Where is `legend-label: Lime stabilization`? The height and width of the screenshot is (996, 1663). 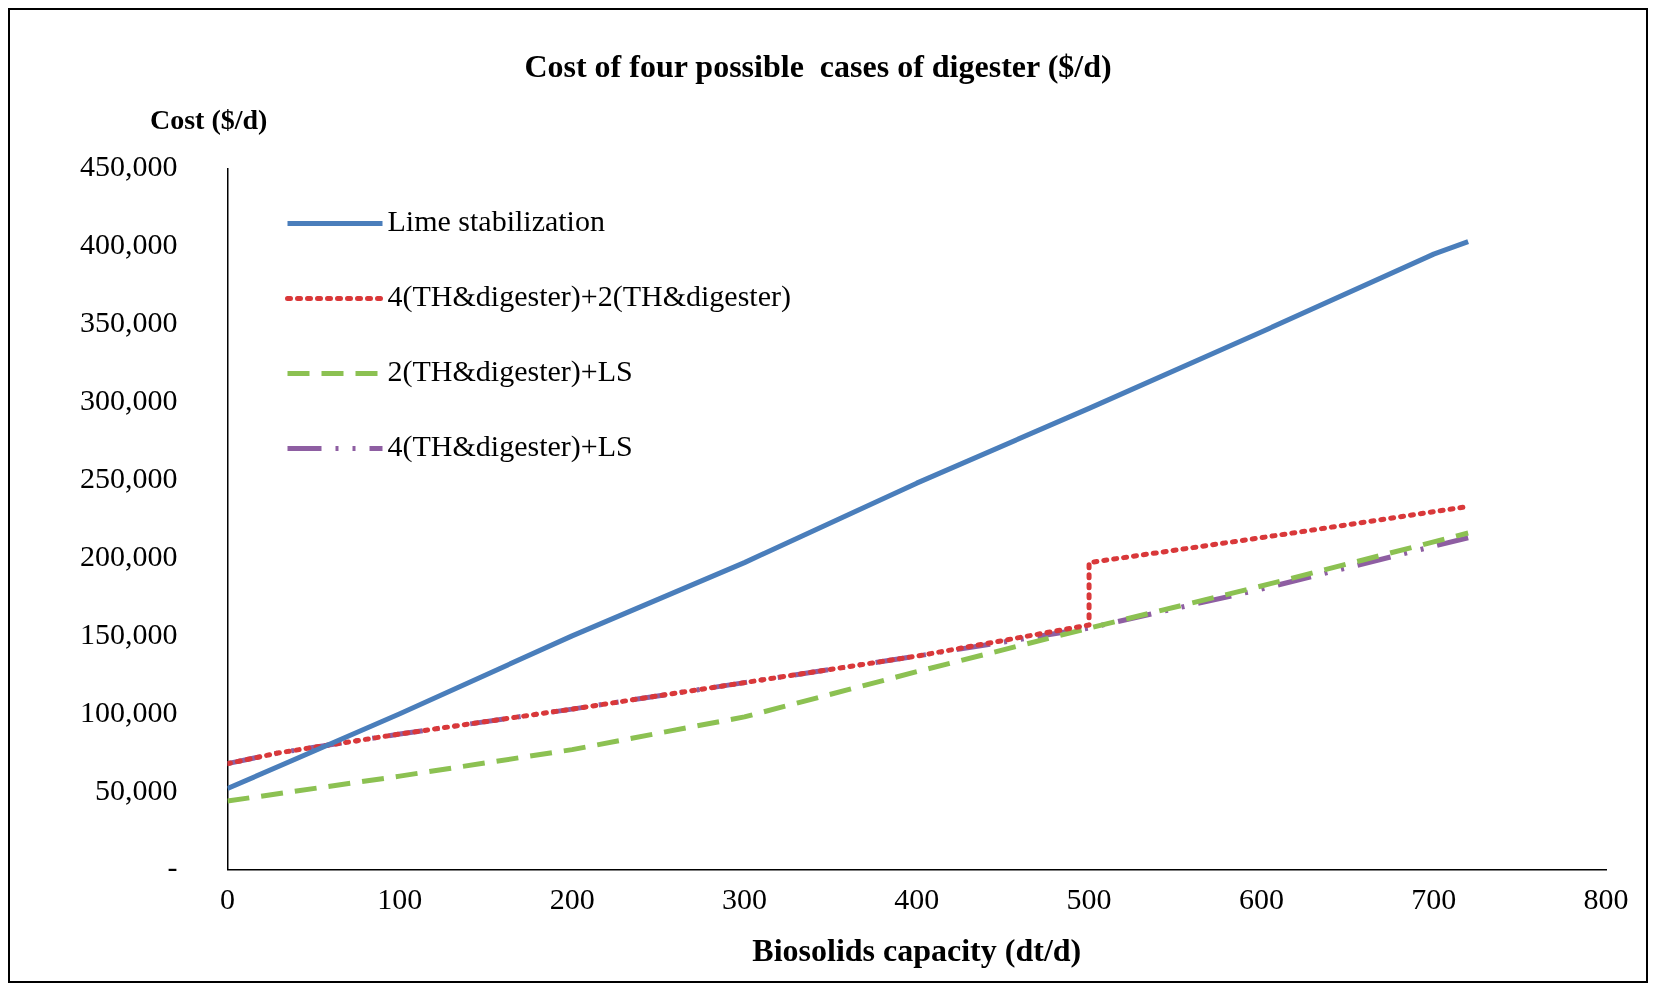
legend-label: Lime stabilization is located at coordinates (496, 221).